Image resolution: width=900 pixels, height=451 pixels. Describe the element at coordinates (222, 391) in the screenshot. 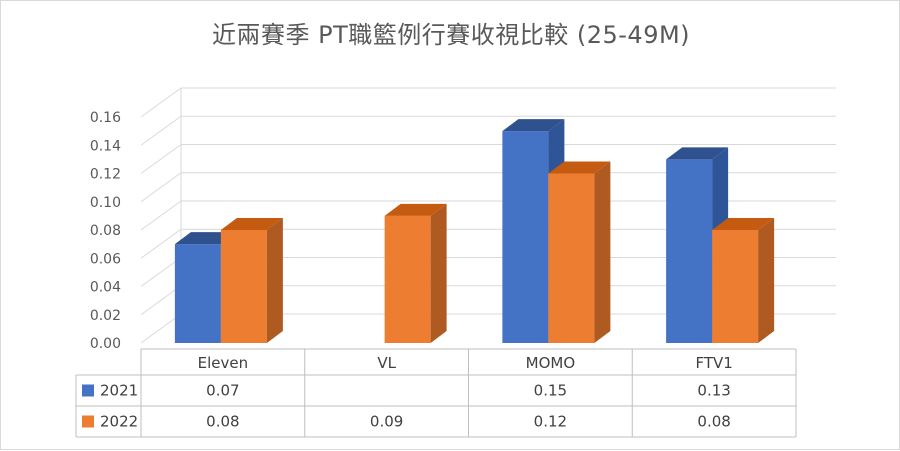

I see `table-cell-value: 0.07` at that location.